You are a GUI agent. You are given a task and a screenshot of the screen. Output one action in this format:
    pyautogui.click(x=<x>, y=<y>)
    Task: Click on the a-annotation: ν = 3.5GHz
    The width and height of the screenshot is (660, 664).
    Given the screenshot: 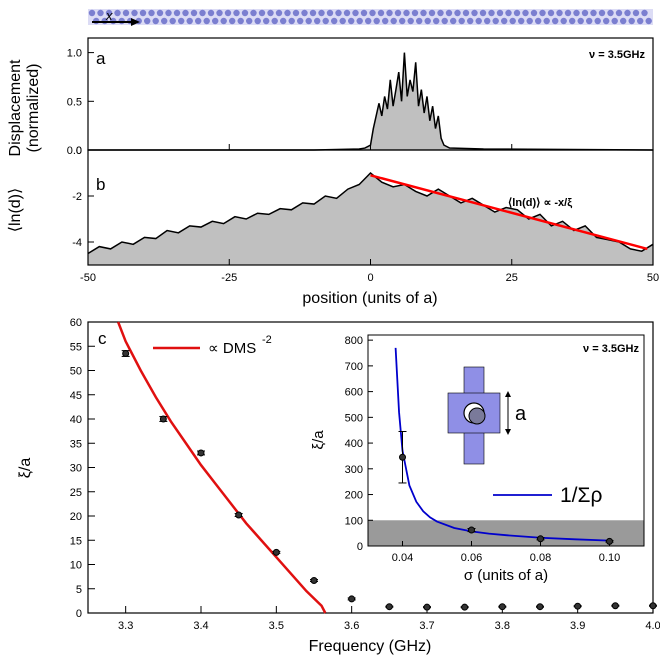 What is the action you would take?
    pyautogui.click(x=617, y=55)
    